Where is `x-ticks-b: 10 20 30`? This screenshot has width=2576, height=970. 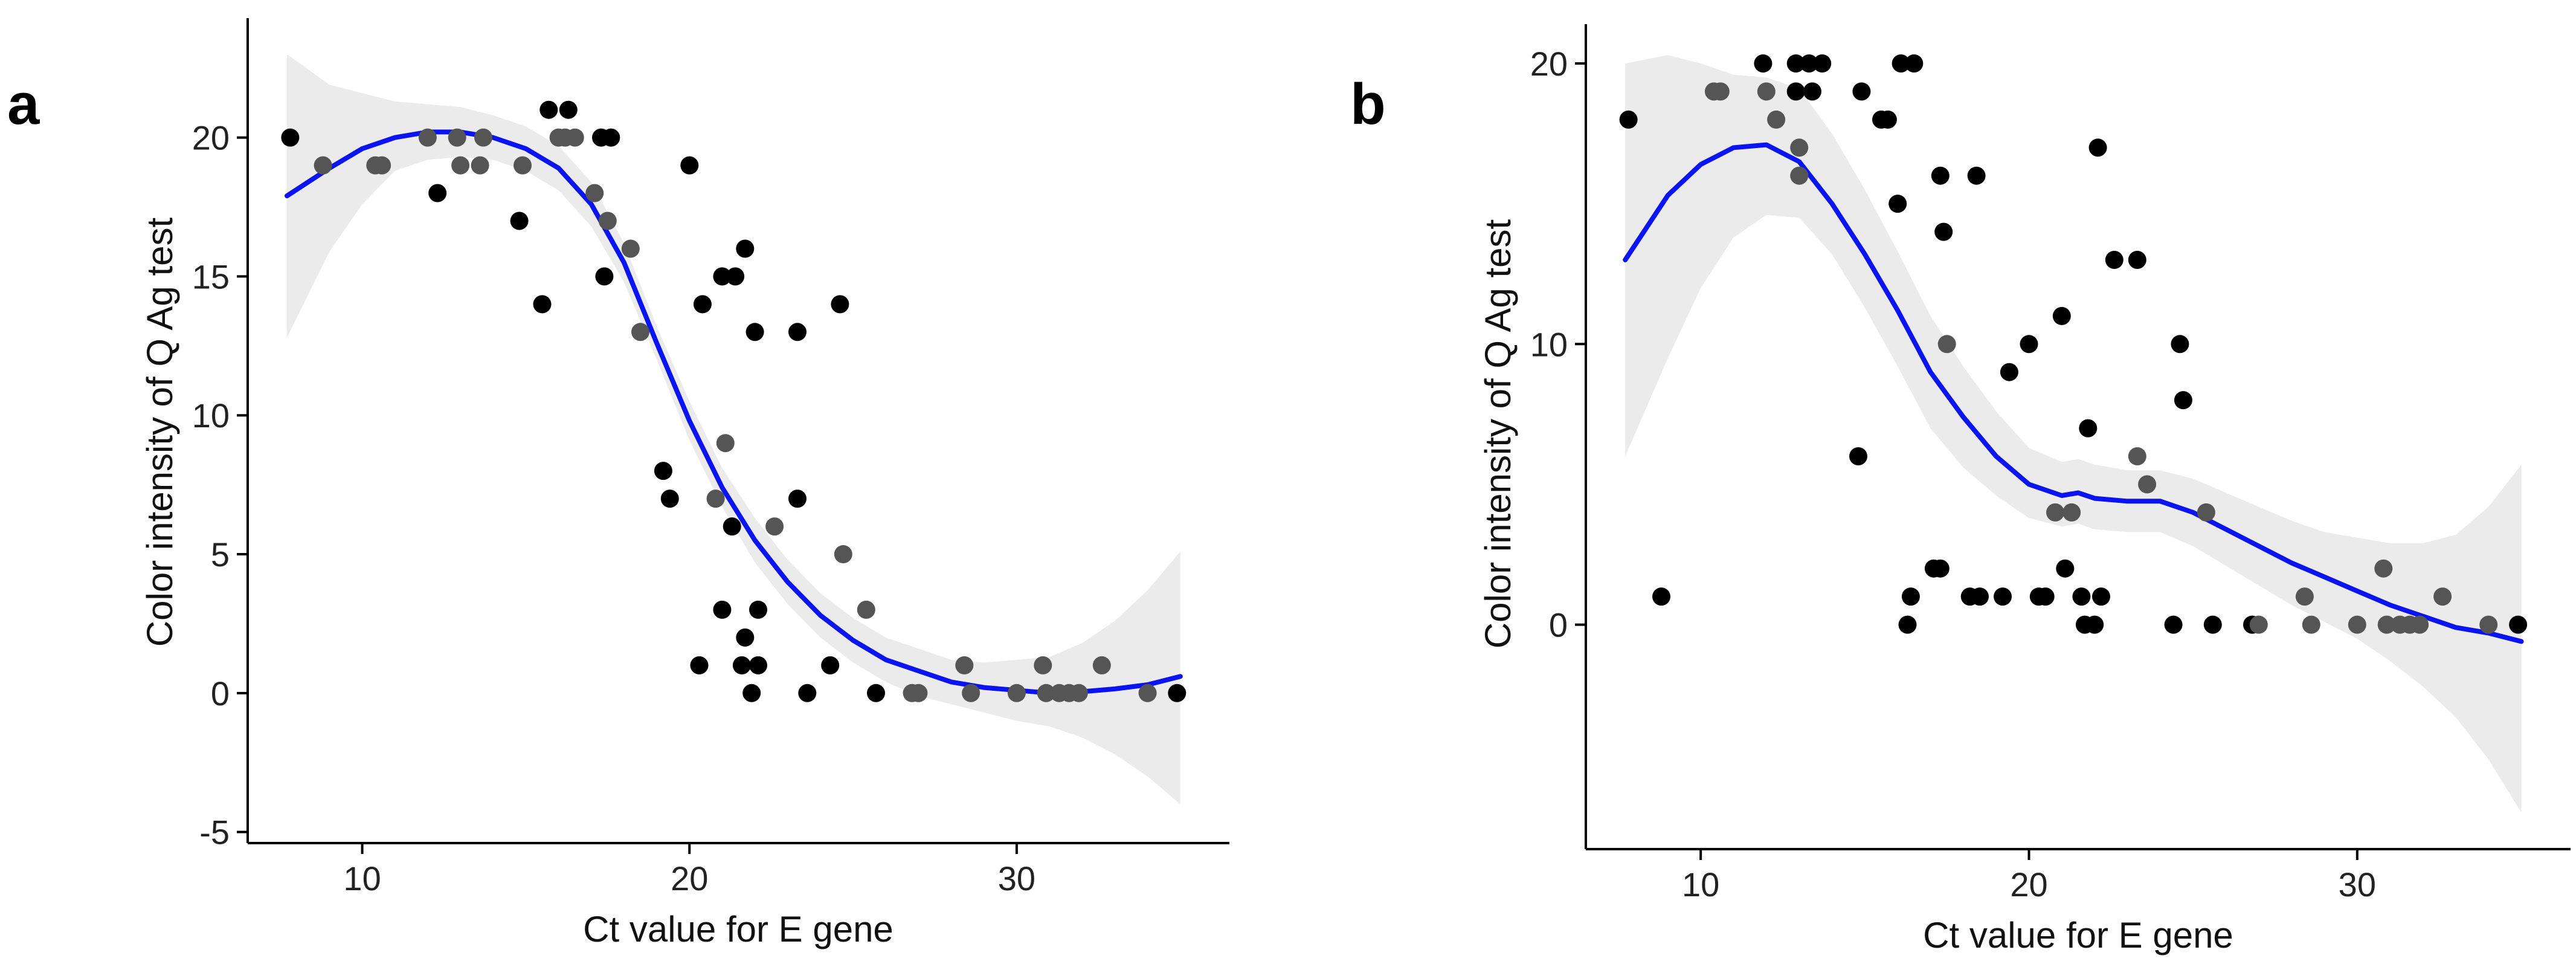
x-ticks-b: 10 20 30 is located at coordinates (2029, 876).